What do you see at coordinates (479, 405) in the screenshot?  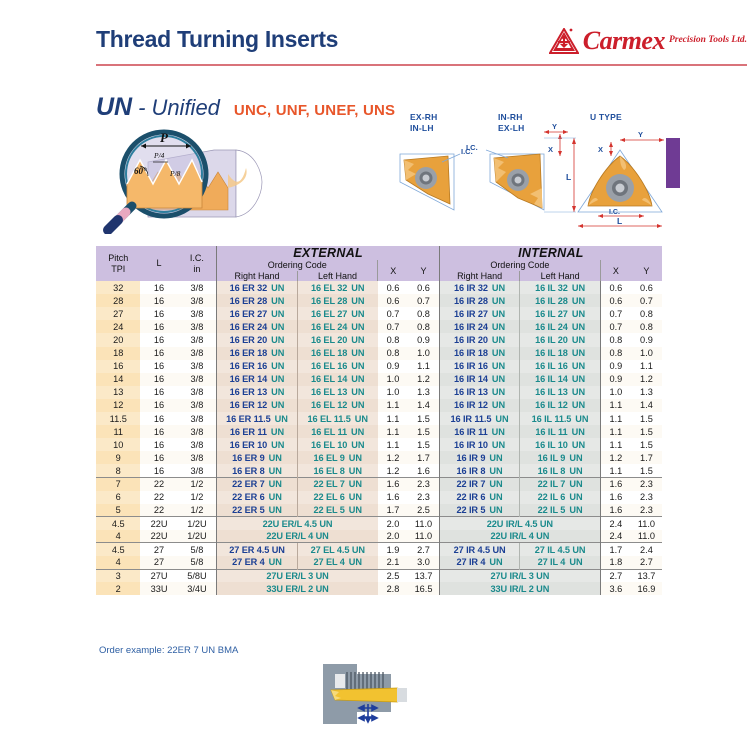 I see `cell-internal-right-hand-code: 16 IR 12 UN` at bounding box center [479, 405].